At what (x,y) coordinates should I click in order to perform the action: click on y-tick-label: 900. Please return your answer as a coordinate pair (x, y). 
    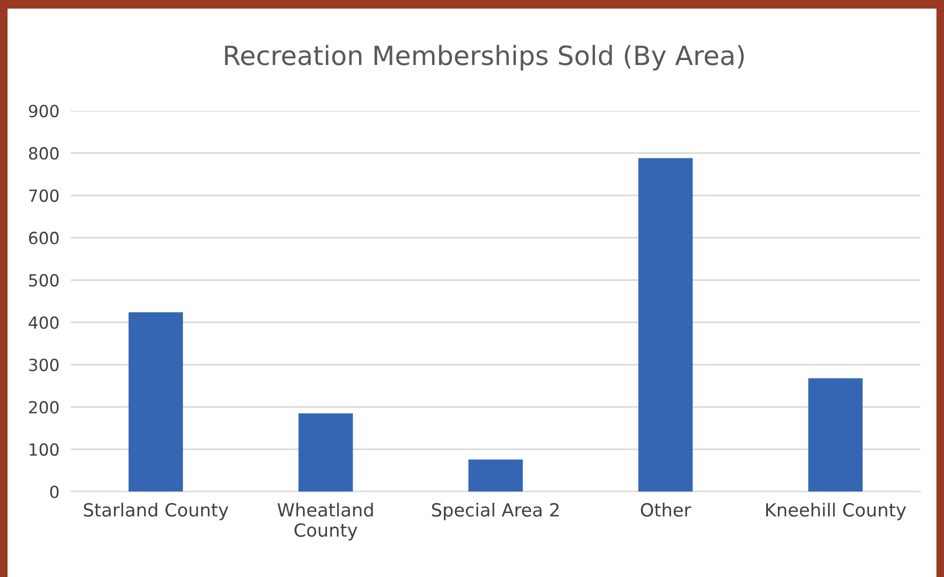
    Looking at the image, I should click on (43, 111).